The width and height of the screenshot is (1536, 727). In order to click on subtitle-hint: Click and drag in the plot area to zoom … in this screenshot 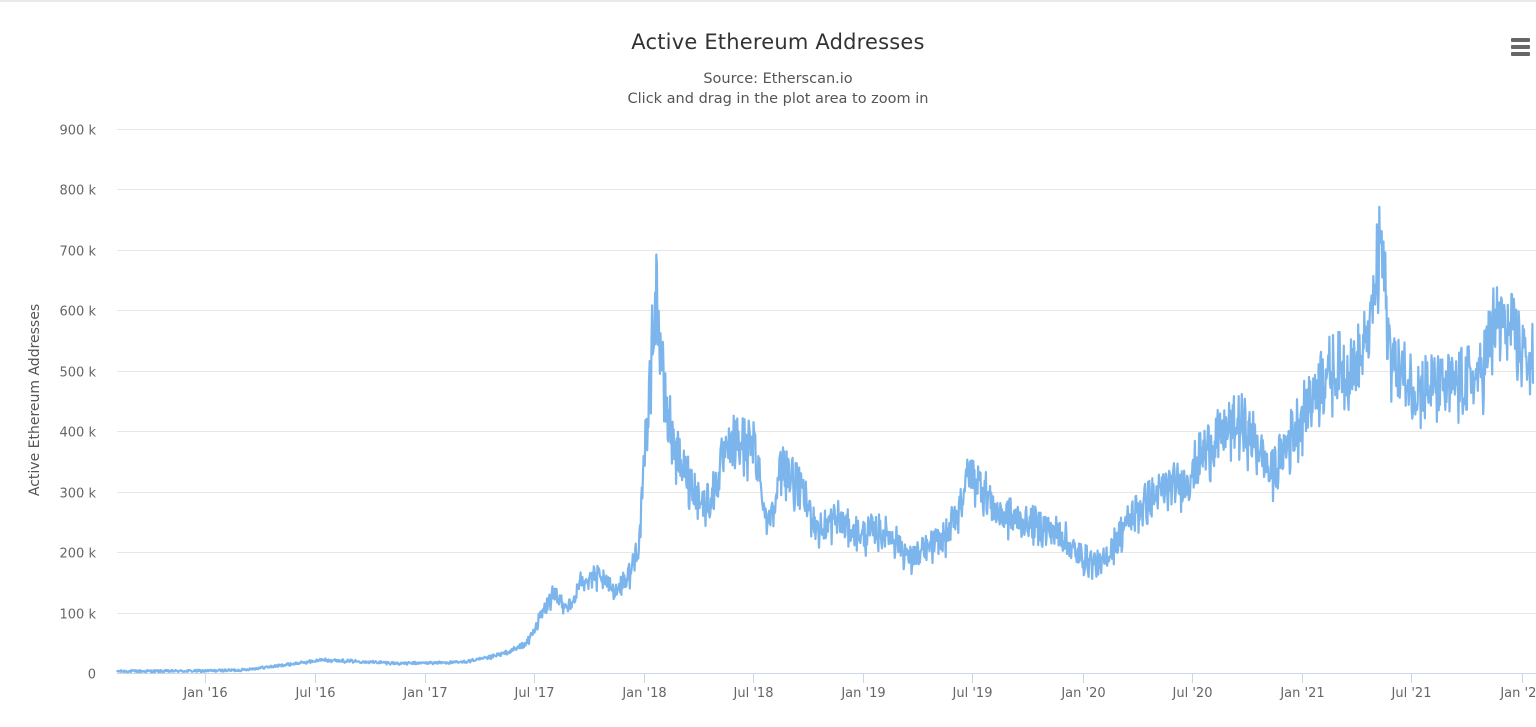, I will do `click(778, 99)`.